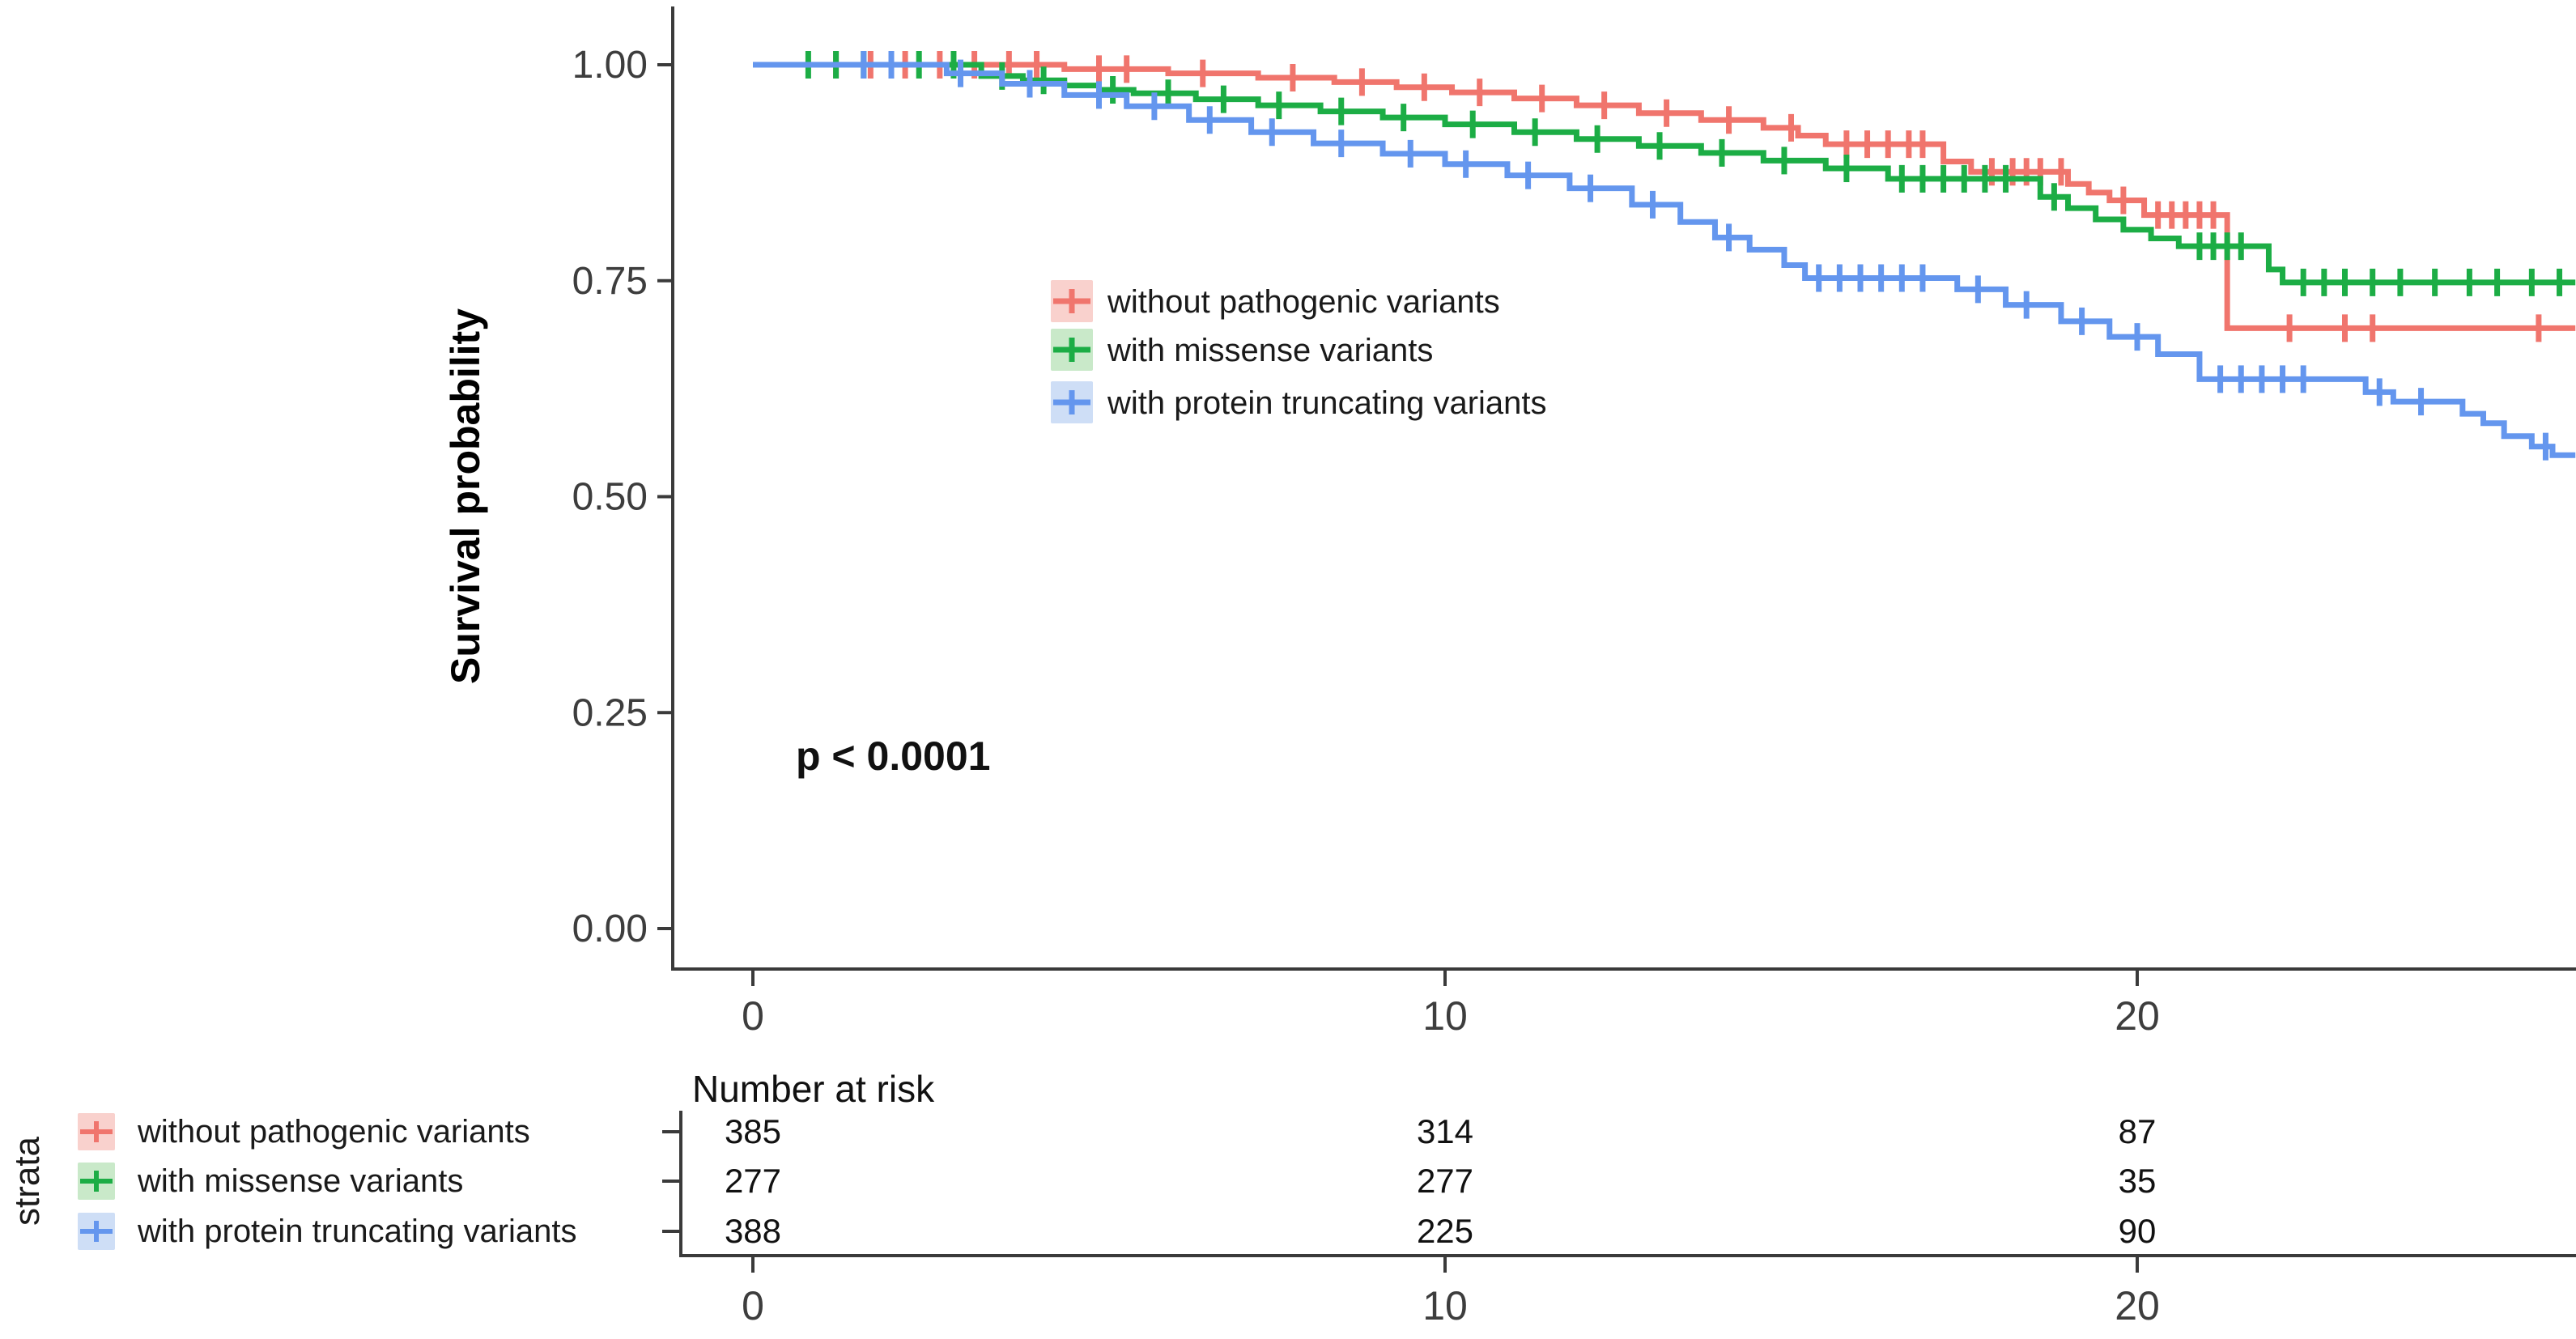  Describe the element at coordinates (2137, 1305) in the screenshot. I see `risk-x-tick-label: 20` at that location.